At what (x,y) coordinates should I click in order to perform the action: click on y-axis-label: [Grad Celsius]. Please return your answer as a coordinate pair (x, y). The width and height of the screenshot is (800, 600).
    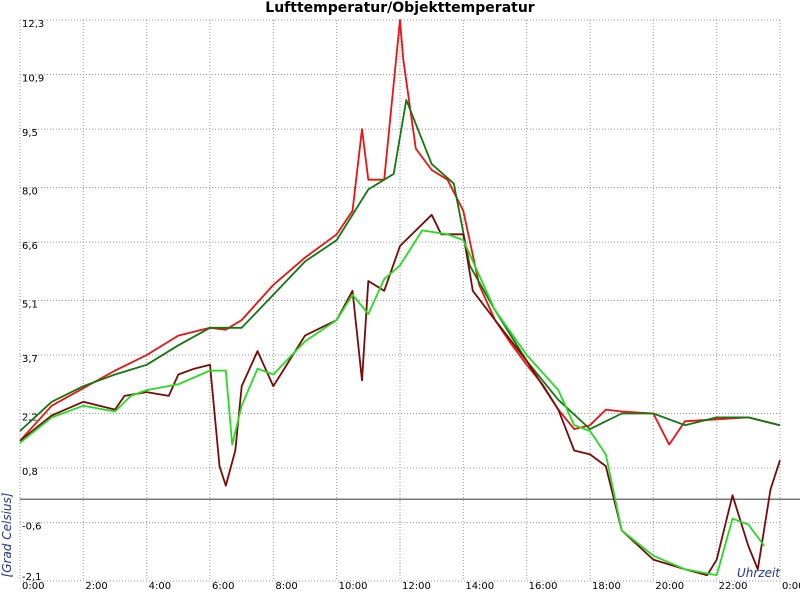
    Looking at the image, I should click on (7, 534).